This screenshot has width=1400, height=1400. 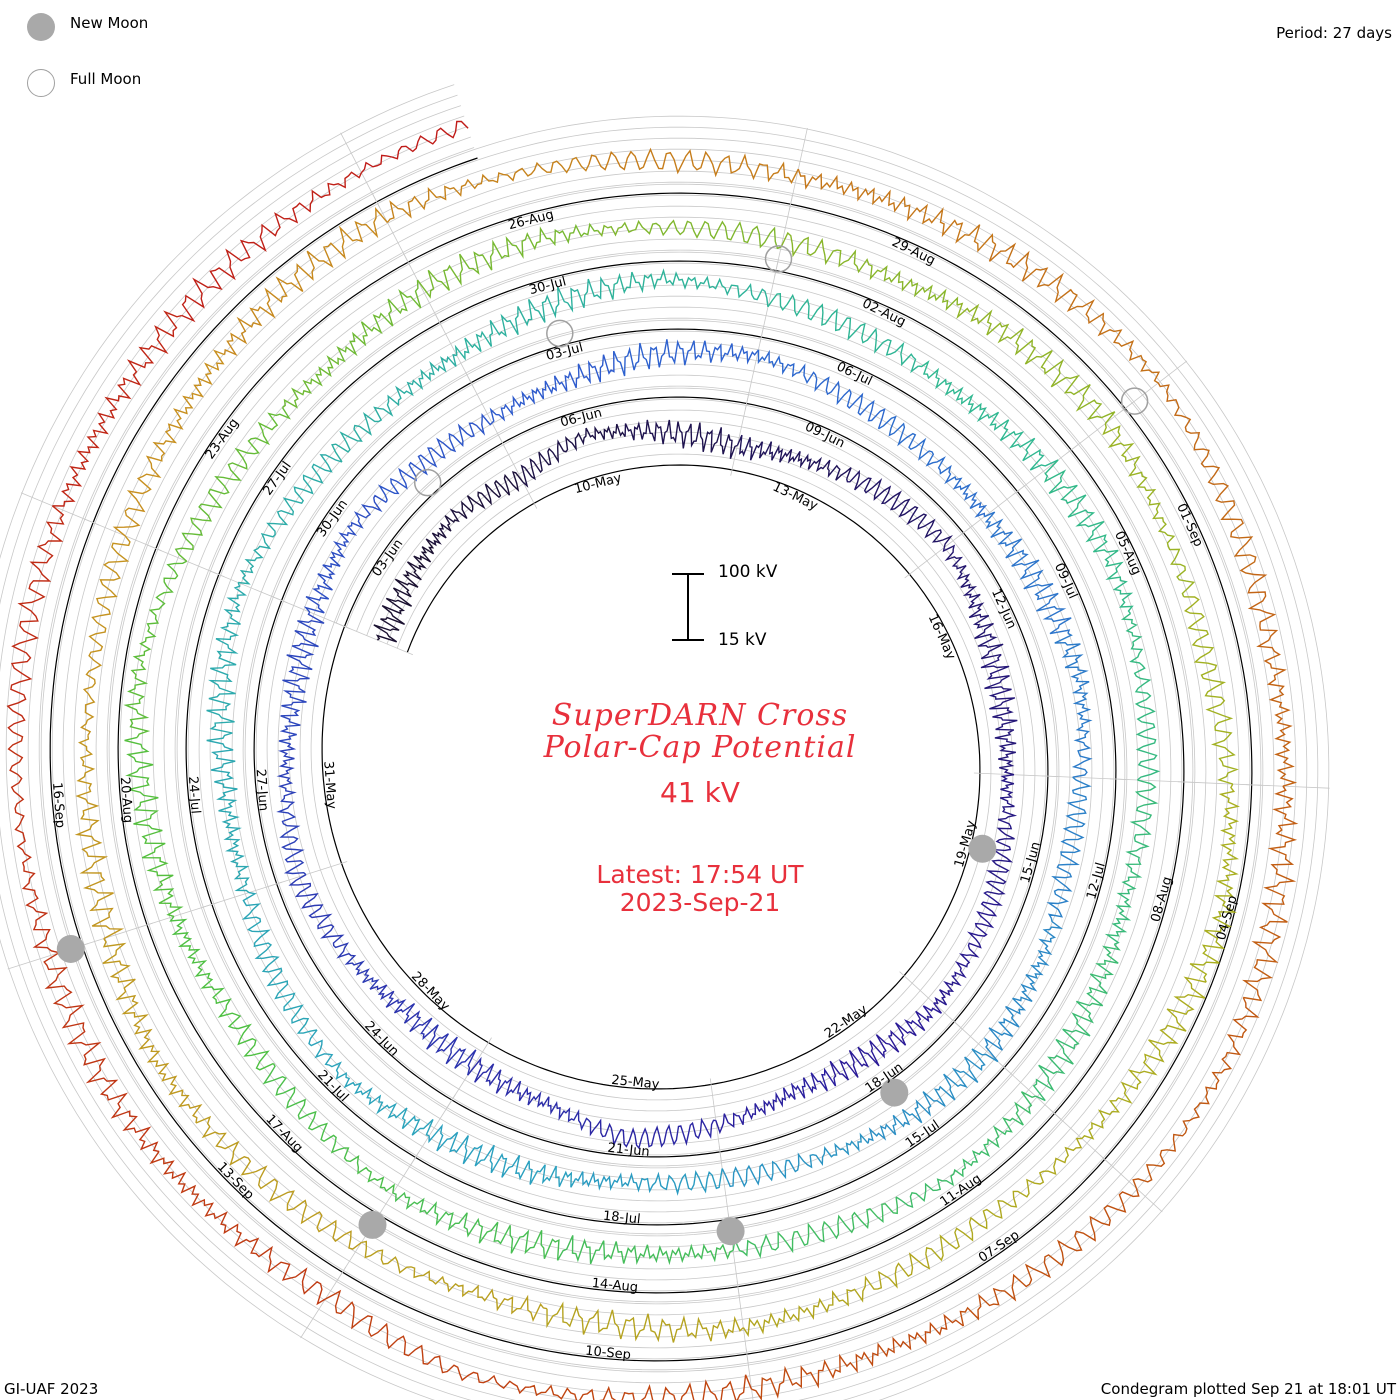 What do you see at coordinates (109, 23) in the screenshot?
I see `new-moon-legend-label: New Moon` at bounding box center [109, 23].